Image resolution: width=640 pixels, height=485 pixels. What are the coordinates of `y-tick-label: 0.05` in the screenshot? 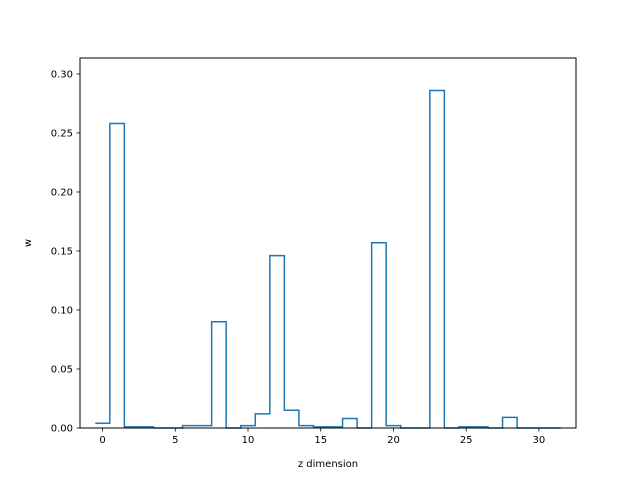 It's located at (62, 369).